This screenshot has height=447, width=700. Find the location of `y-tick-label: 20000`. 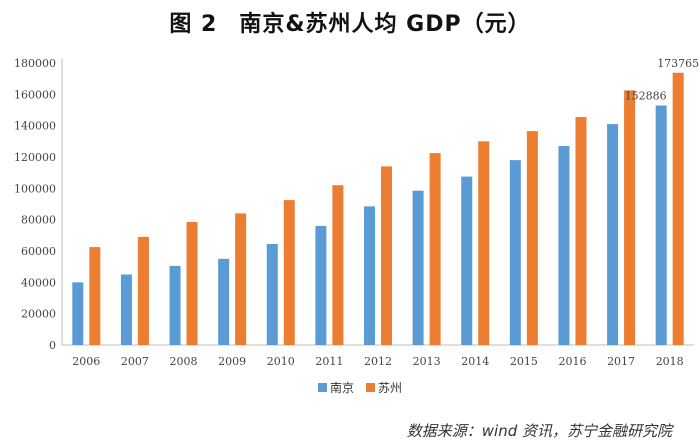

y-tick-label: 20000 is located at coordinates (38, 314).